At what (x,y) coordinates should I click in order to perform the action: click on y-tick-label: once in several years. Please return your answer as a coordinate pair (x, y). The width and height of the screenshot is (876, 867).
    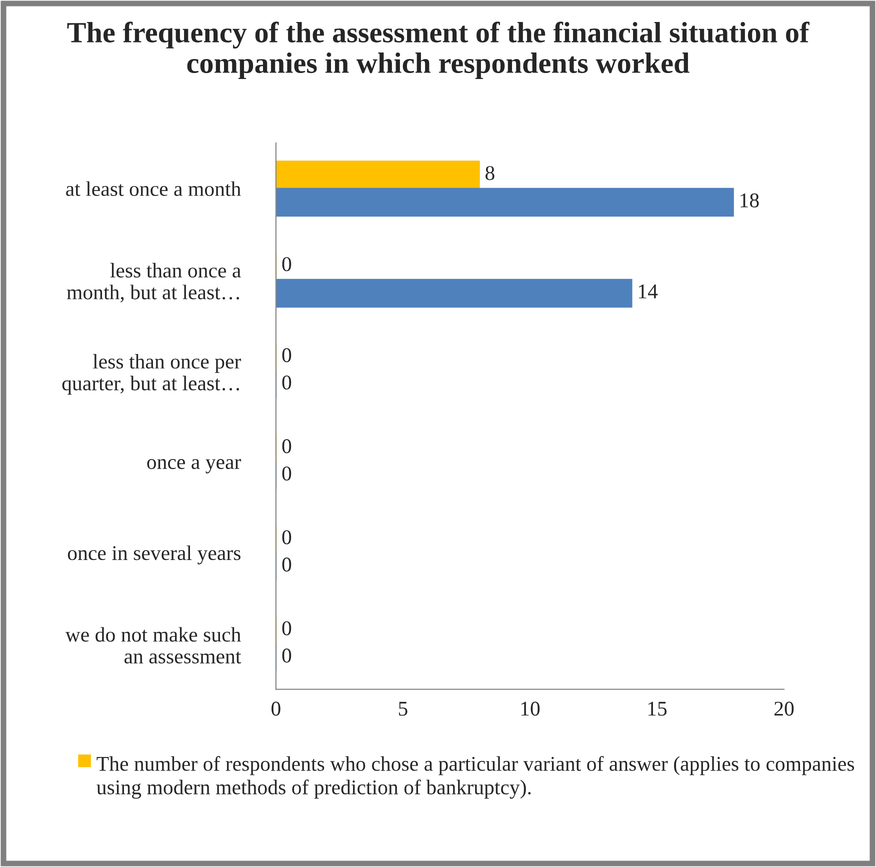
    Looking at the image, I should click on (154, 554).